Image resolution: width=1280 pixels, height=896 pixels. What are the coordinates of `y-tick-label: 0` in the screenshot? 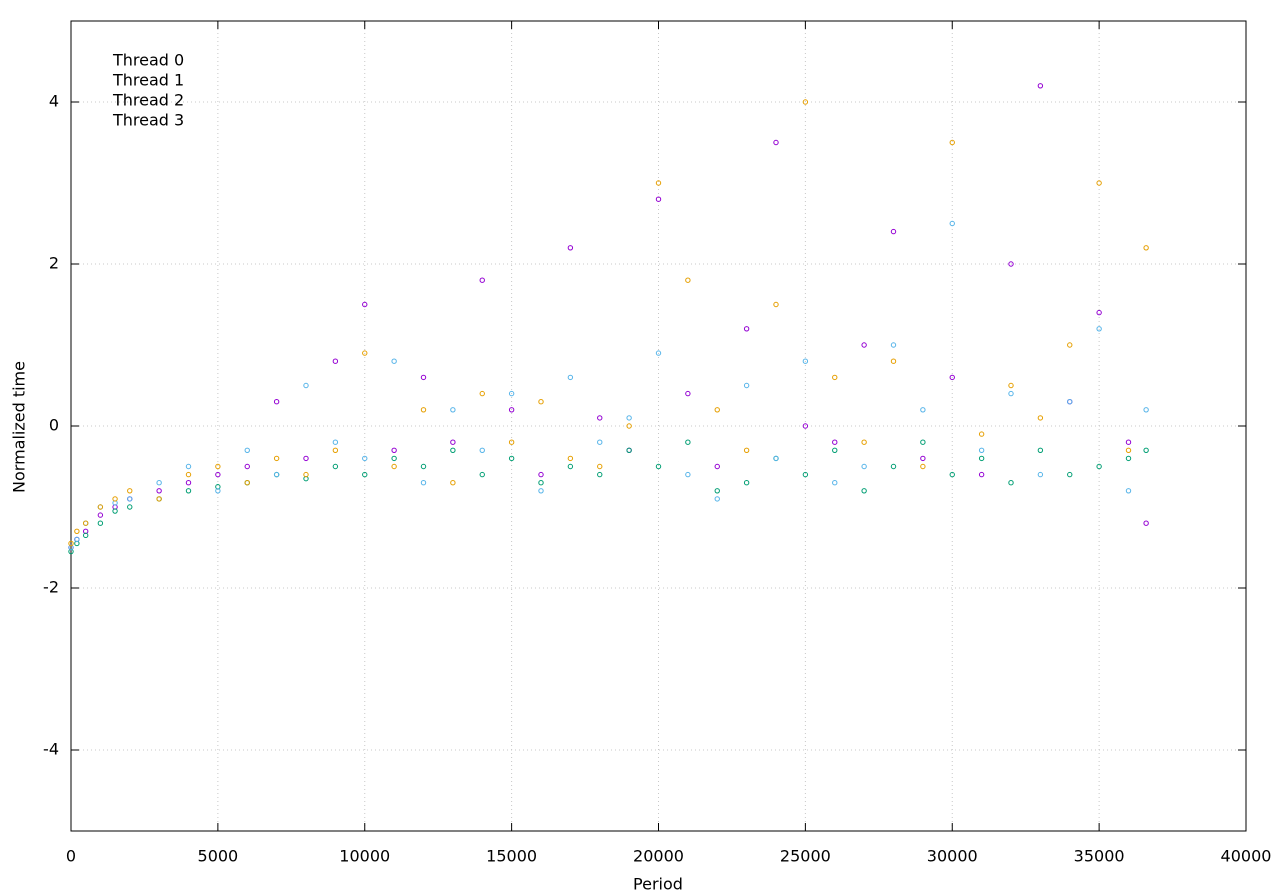 It's located at (54, 425).